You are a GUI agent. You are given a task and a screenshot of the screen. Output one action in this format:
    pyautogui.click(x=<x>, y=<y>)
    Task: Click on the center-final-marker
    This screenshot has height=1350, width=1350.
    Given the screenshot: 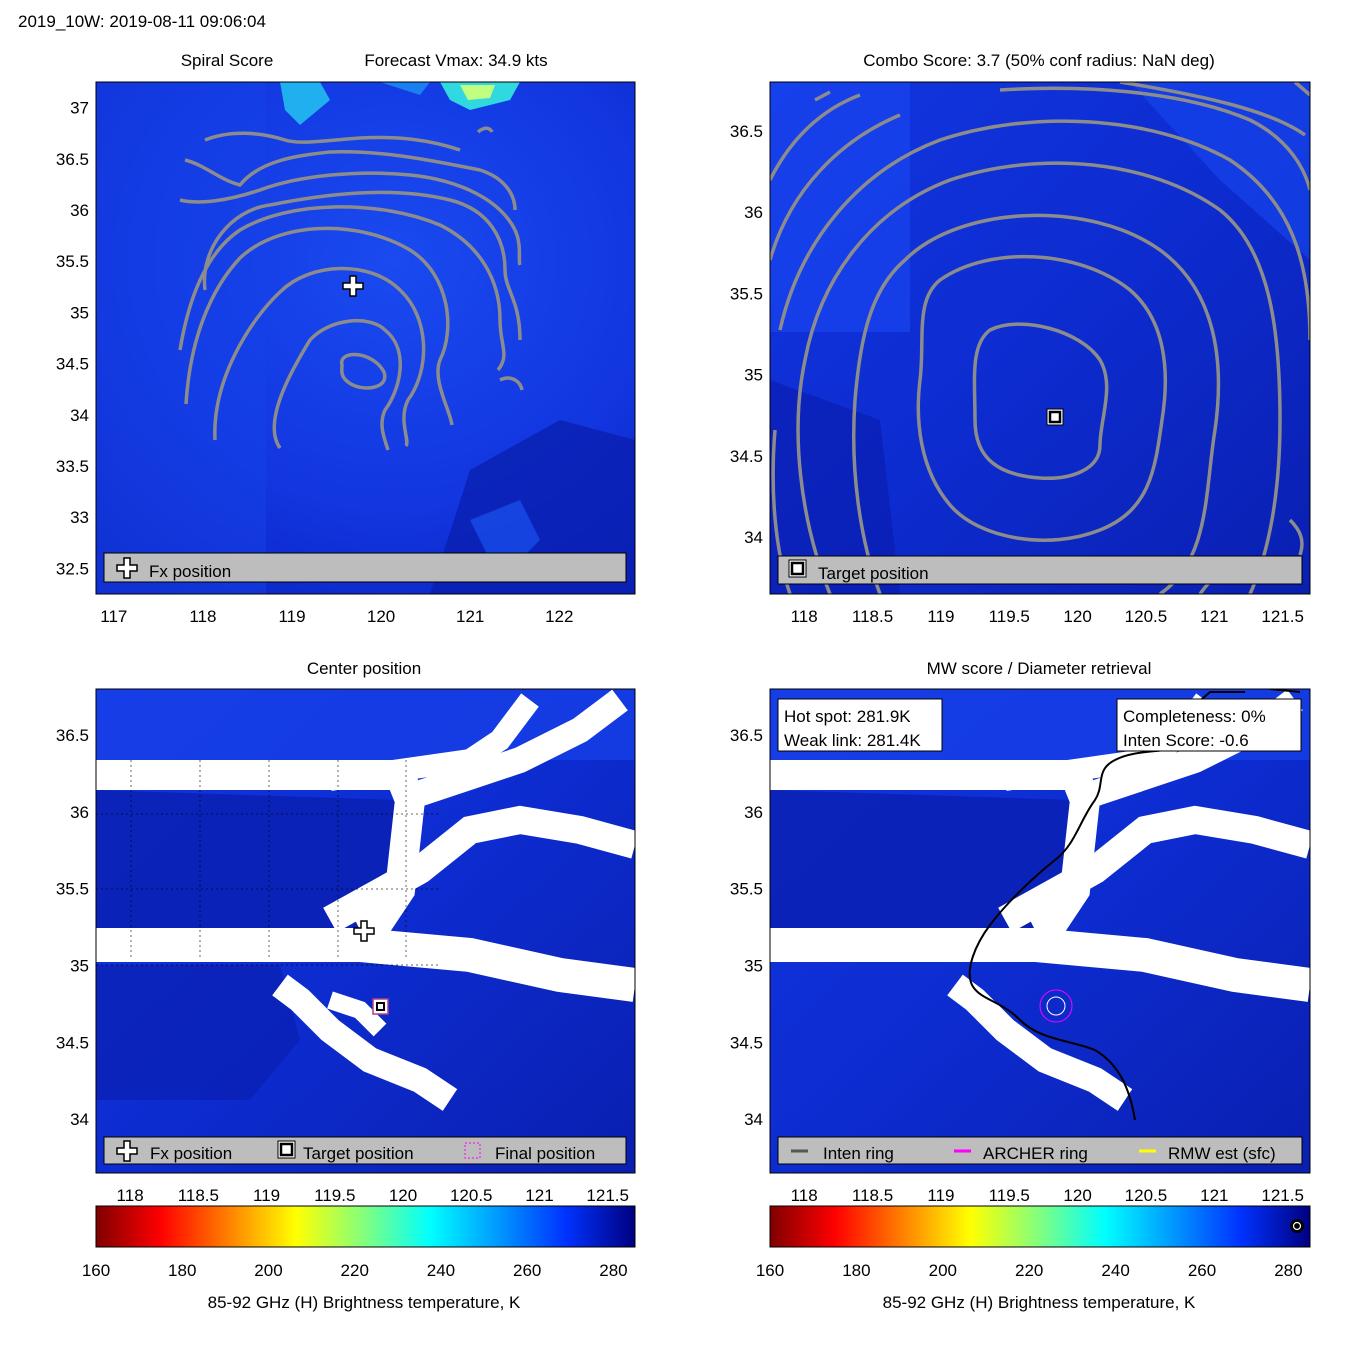 What is the action you would take?
    pyautogui.click(x=380, y=1006)
    